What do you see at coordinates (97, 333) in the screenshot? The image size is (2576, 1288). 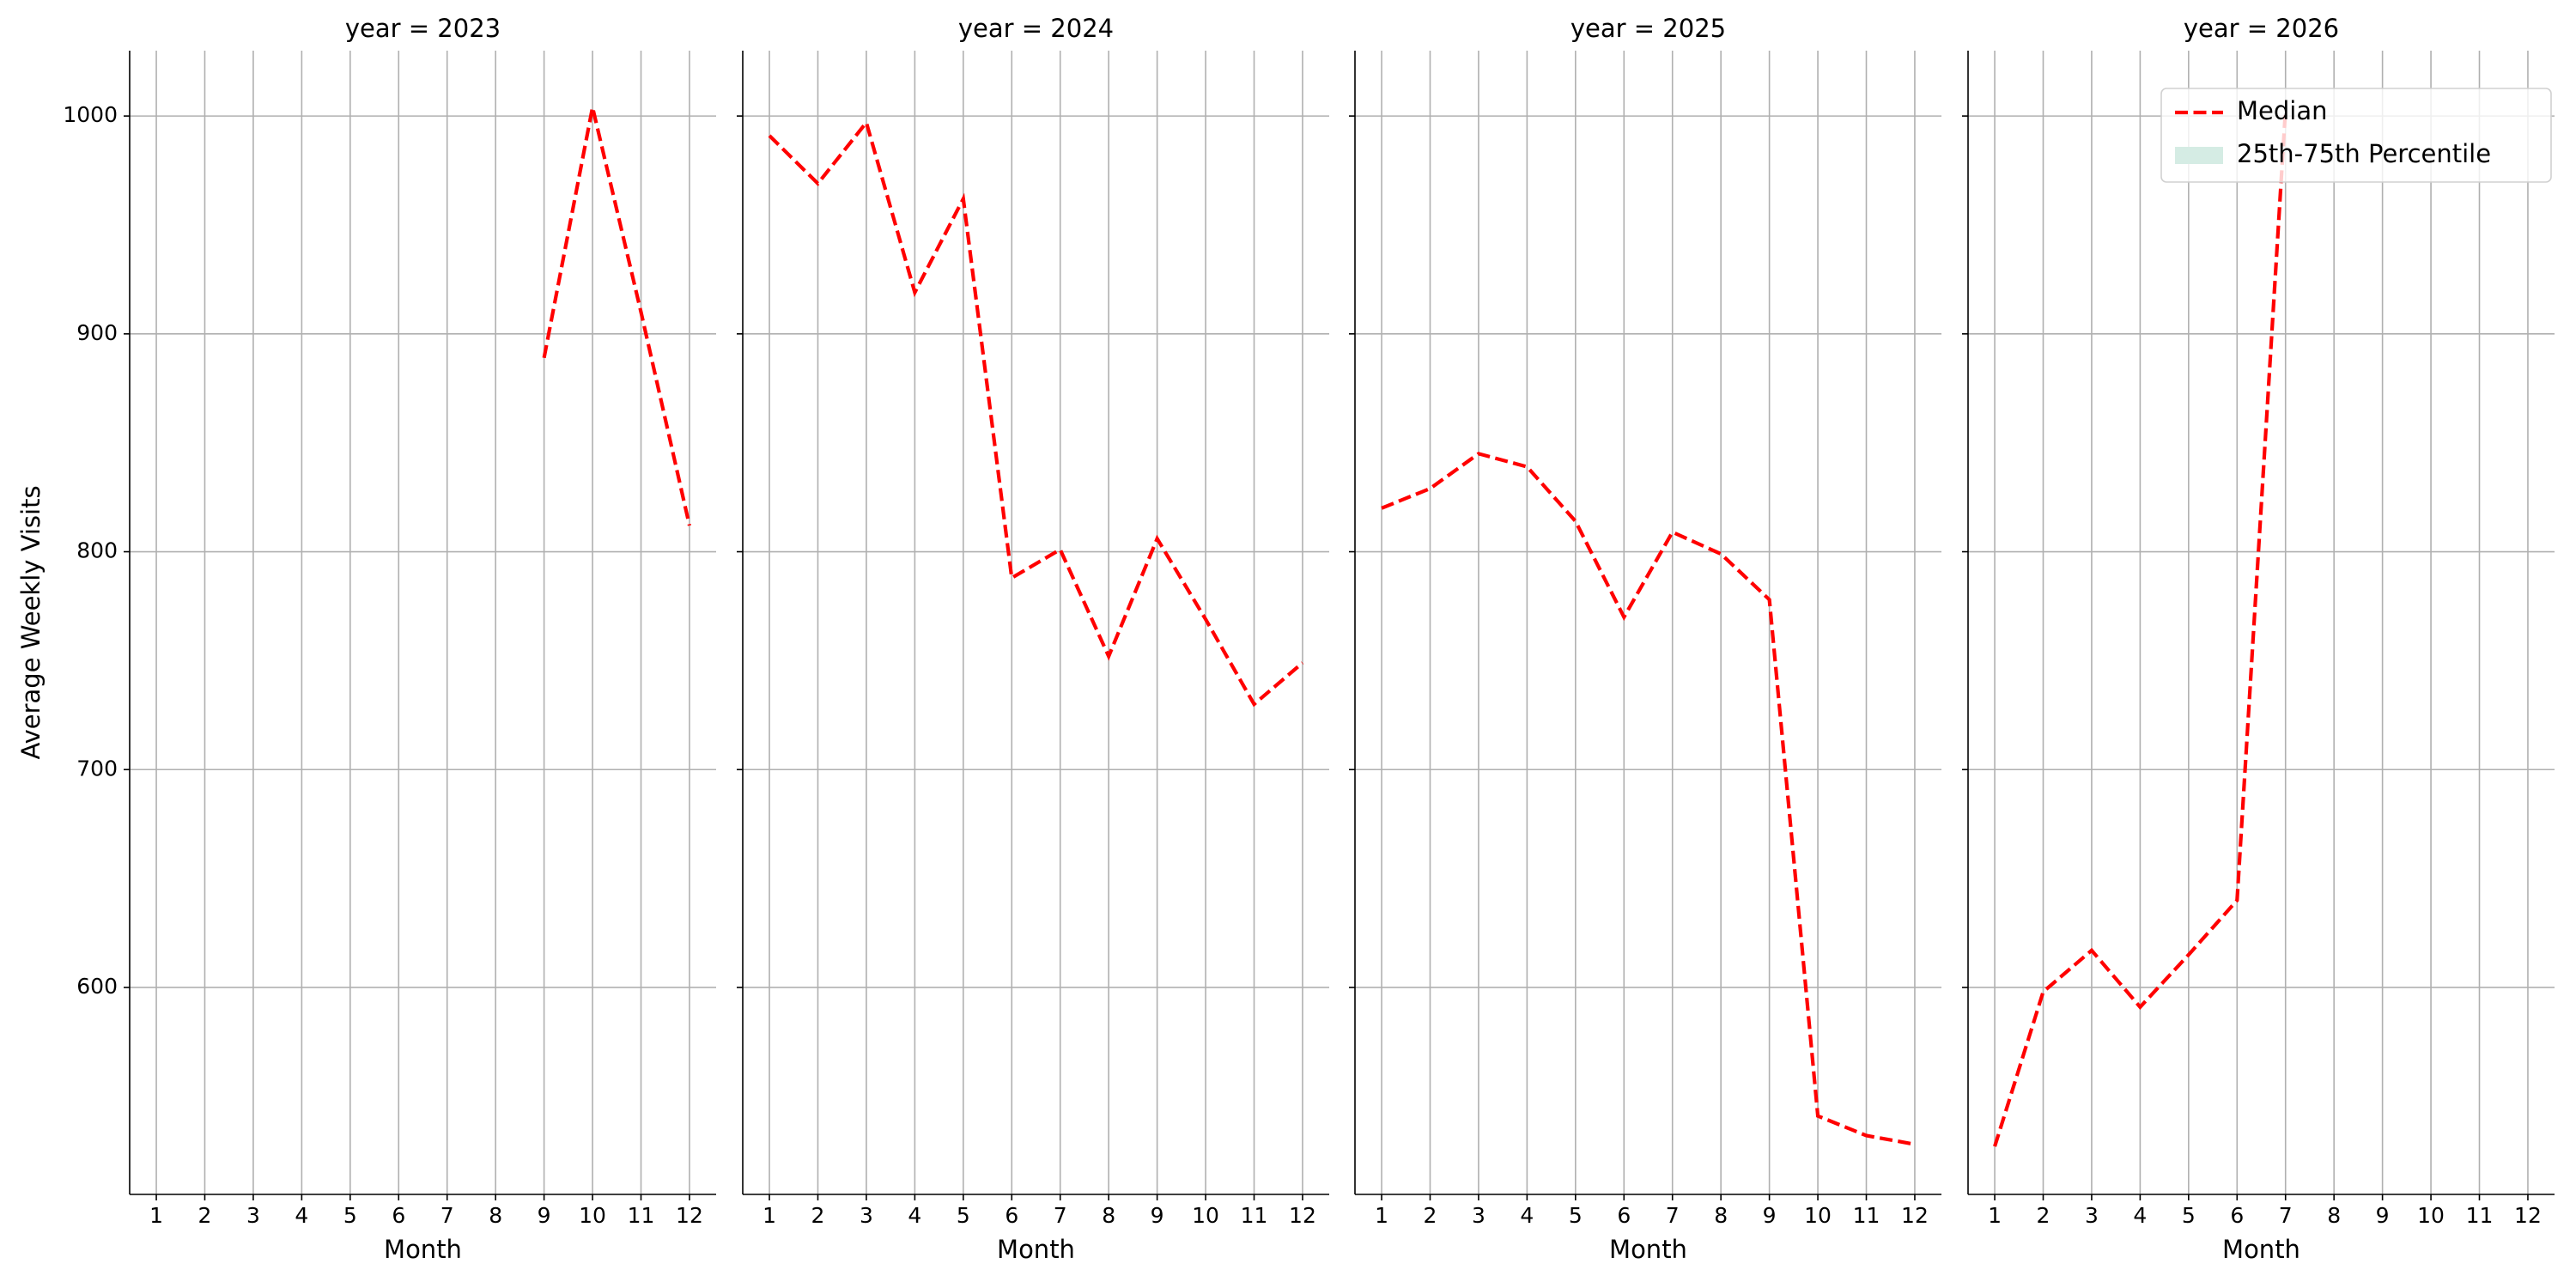 I see `y-tick-label: 900` at bounding box center [97, 333].